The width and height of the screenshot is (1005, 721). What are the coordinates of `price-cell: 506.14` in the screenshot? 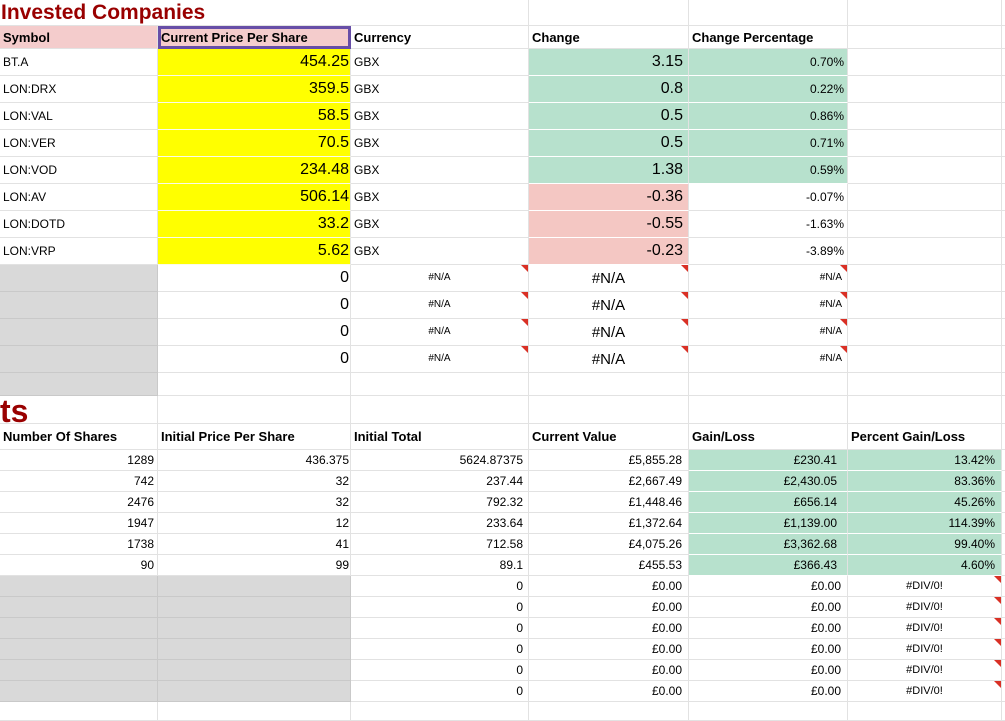 It's located at (254, 197).